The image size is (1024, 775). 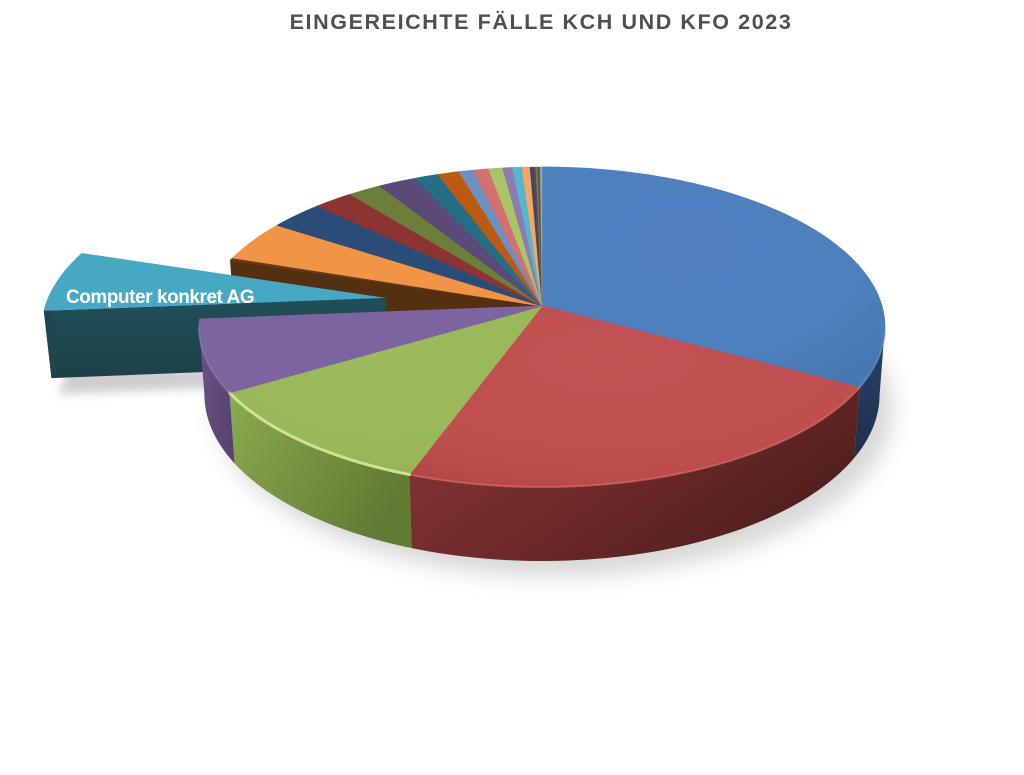 I want to click on svg-text: Computer konkret AG, so click(x=160, y=297).